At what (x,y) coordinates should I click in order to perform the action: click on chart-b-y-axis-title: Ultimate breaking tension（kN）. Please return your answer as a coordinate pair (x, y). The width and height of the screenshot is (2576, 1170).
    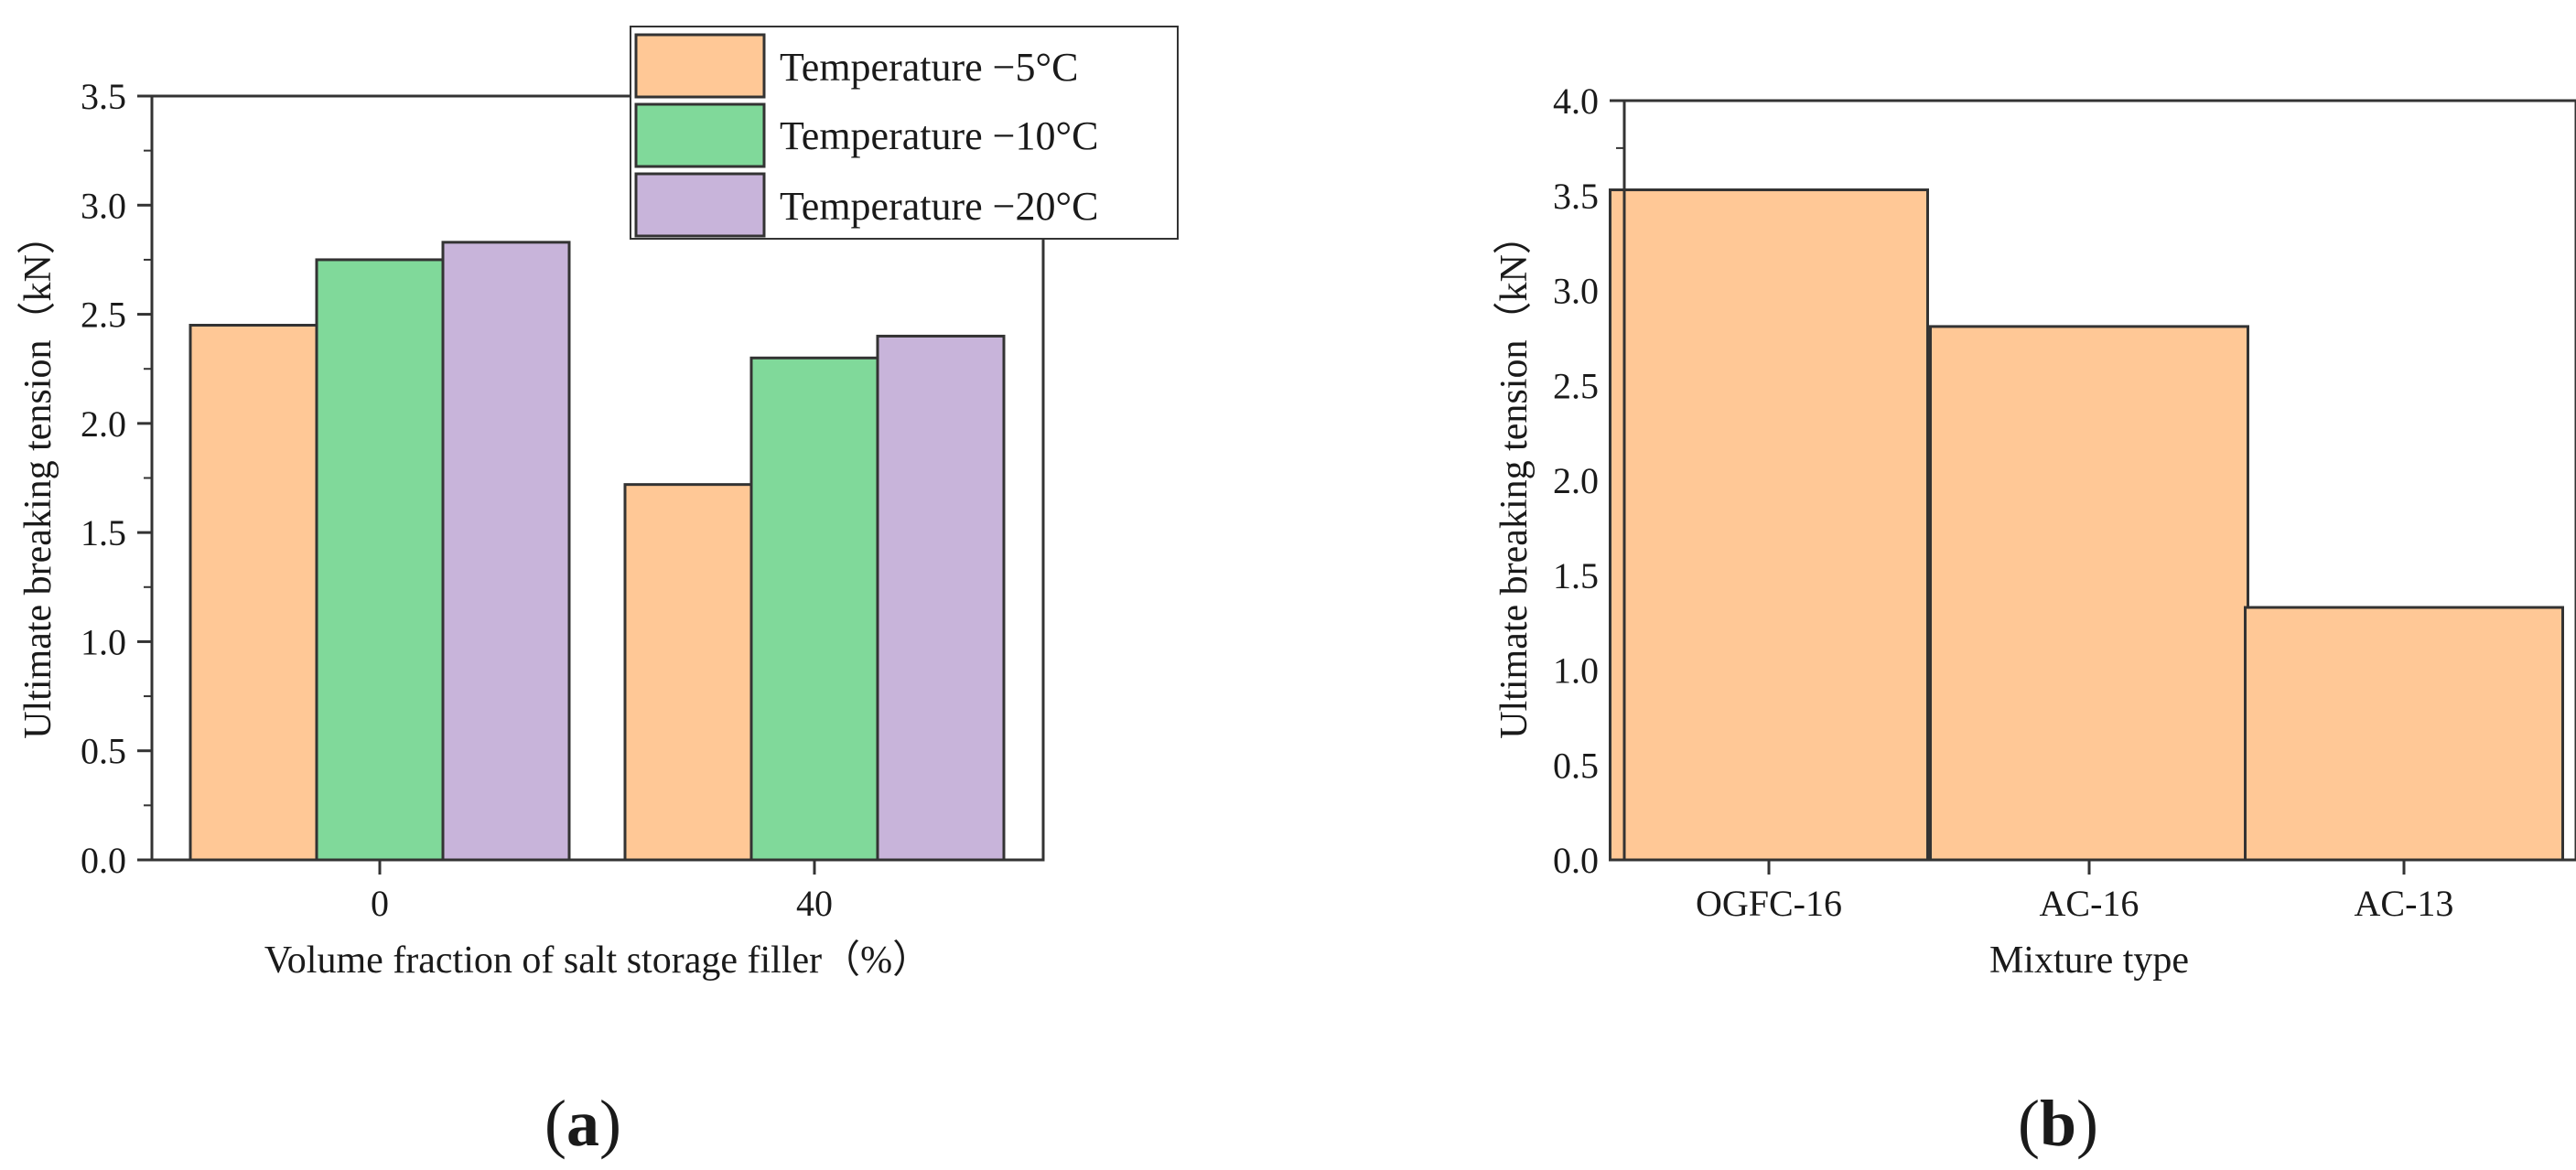
    Looking at the image, I should click on (1514, 477).